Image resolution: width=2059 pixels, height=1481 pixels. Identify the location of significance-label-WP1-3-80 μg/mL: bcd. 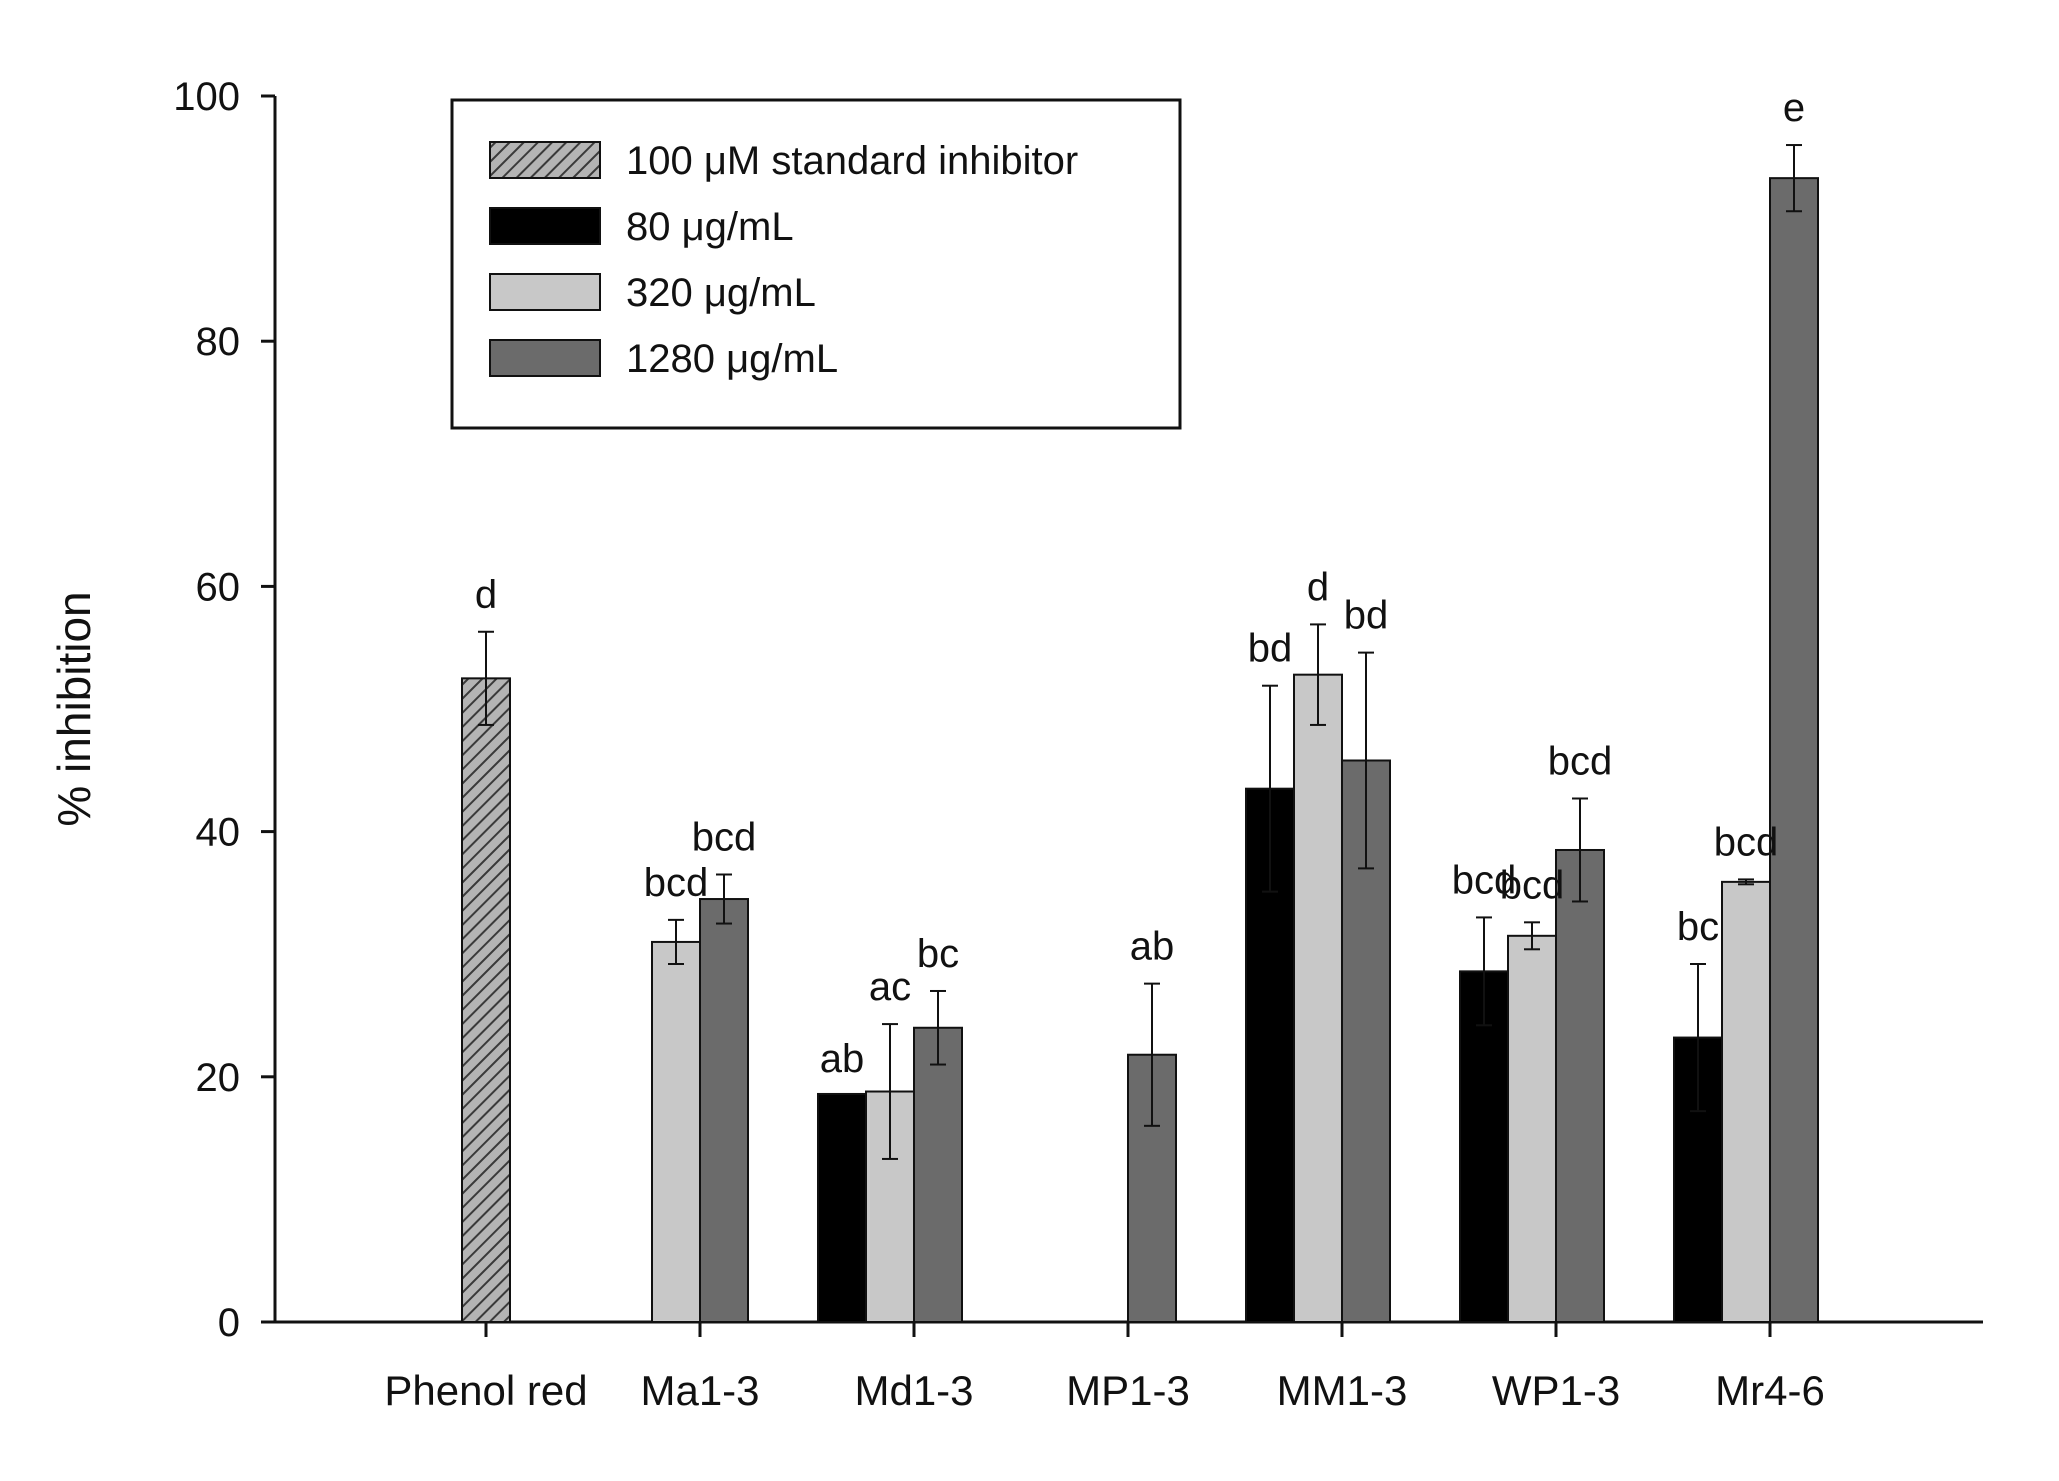
(1484, 880).